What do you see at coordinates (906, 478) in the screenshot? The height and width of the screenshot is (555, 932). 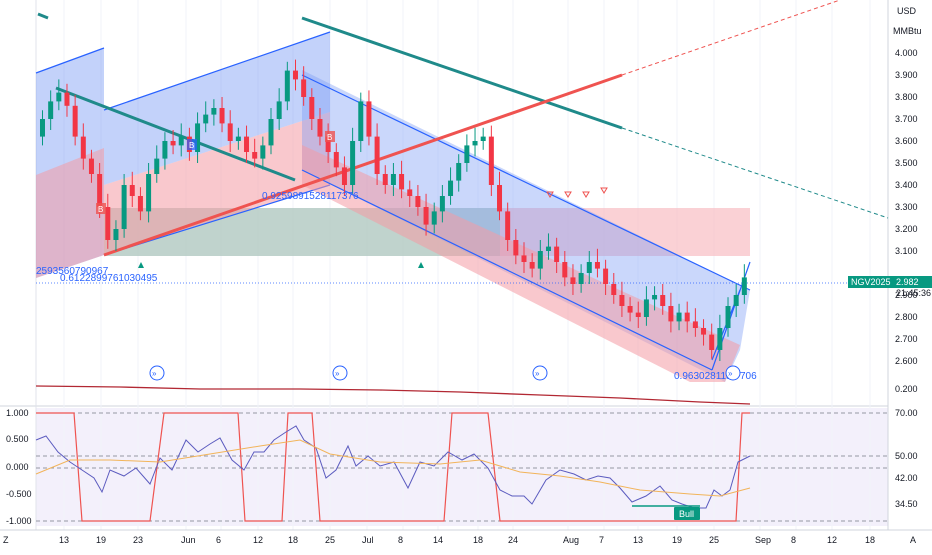 I see `osc-right-tick: 42.00` at bounding box center [906, 478].